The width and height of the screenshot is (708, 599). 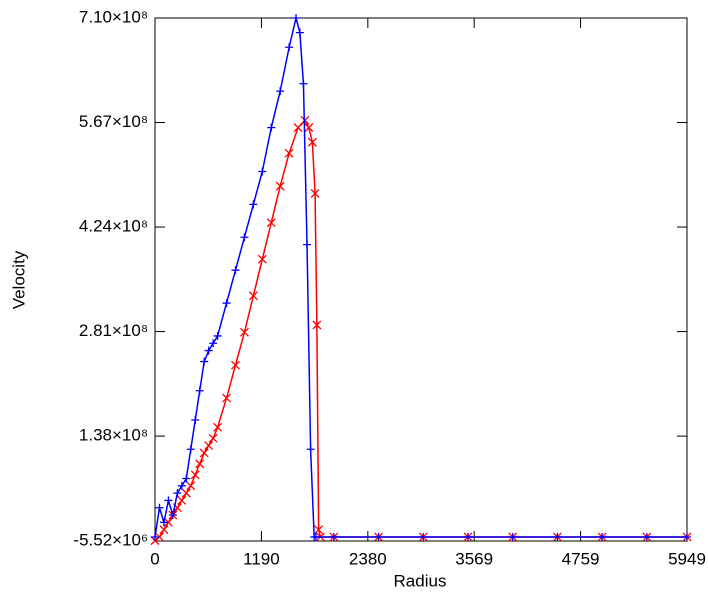 I want to click on y-tick-label: 1.38×10⁸, so click(x=113, y=435).